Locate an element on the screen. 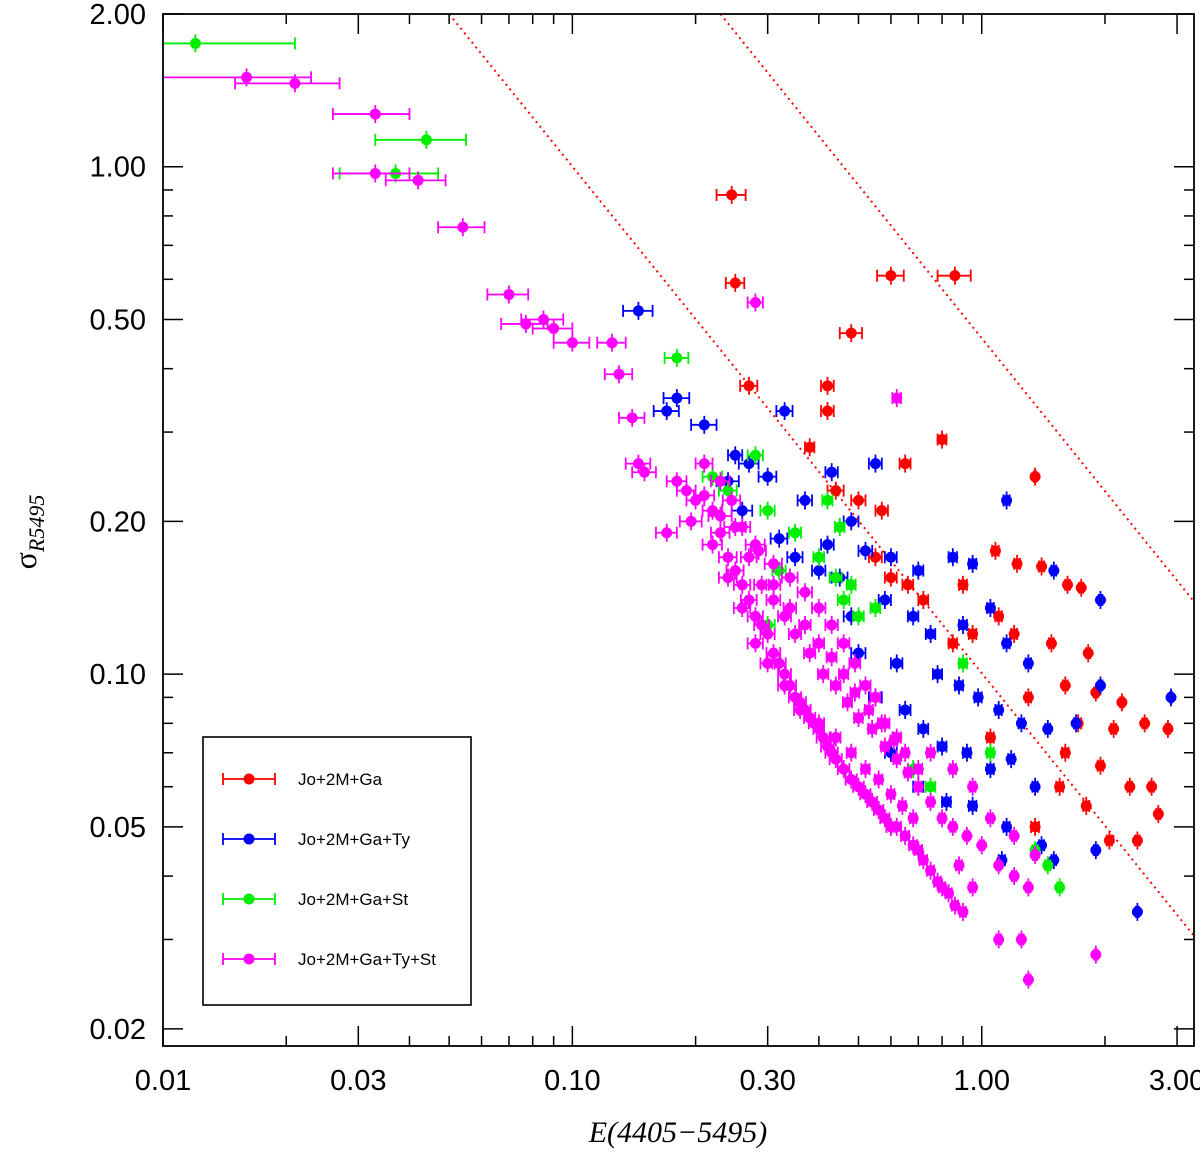 The width and height of the screenshot is (1200, 1162). y-tick-label: 0.20 is located at coordinates (118, 522).